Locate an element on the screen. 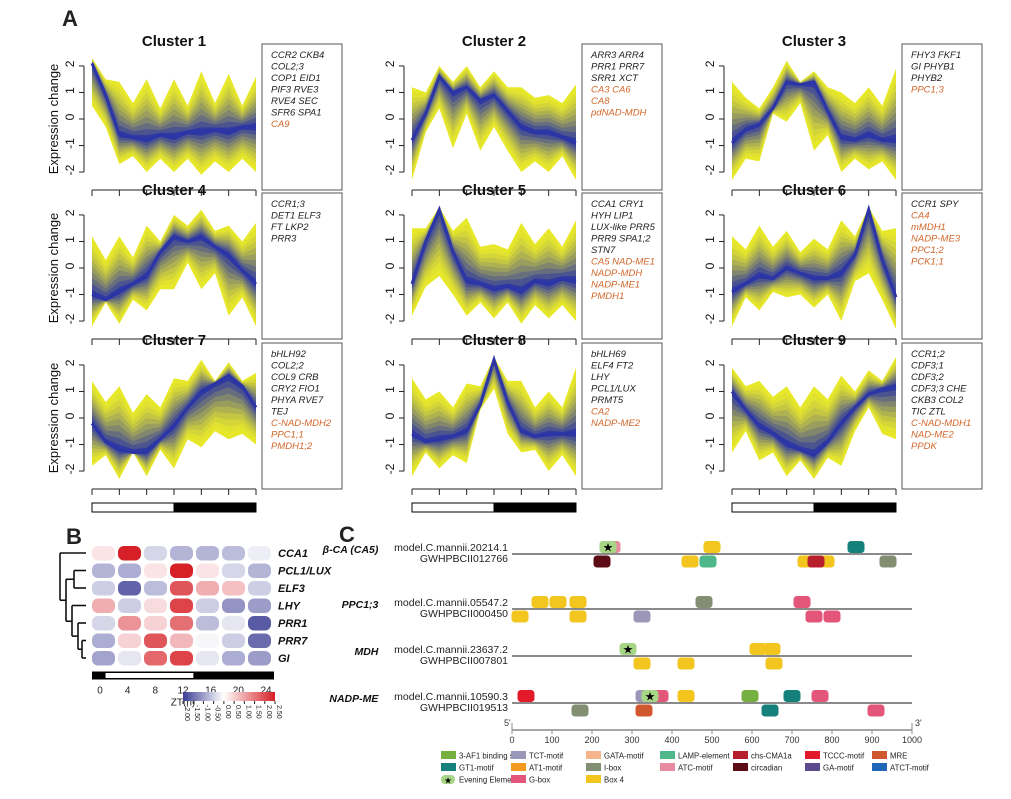 This screenshot has height=799, width=1011. legend-label: G-box is located at coordinates (539, 780).